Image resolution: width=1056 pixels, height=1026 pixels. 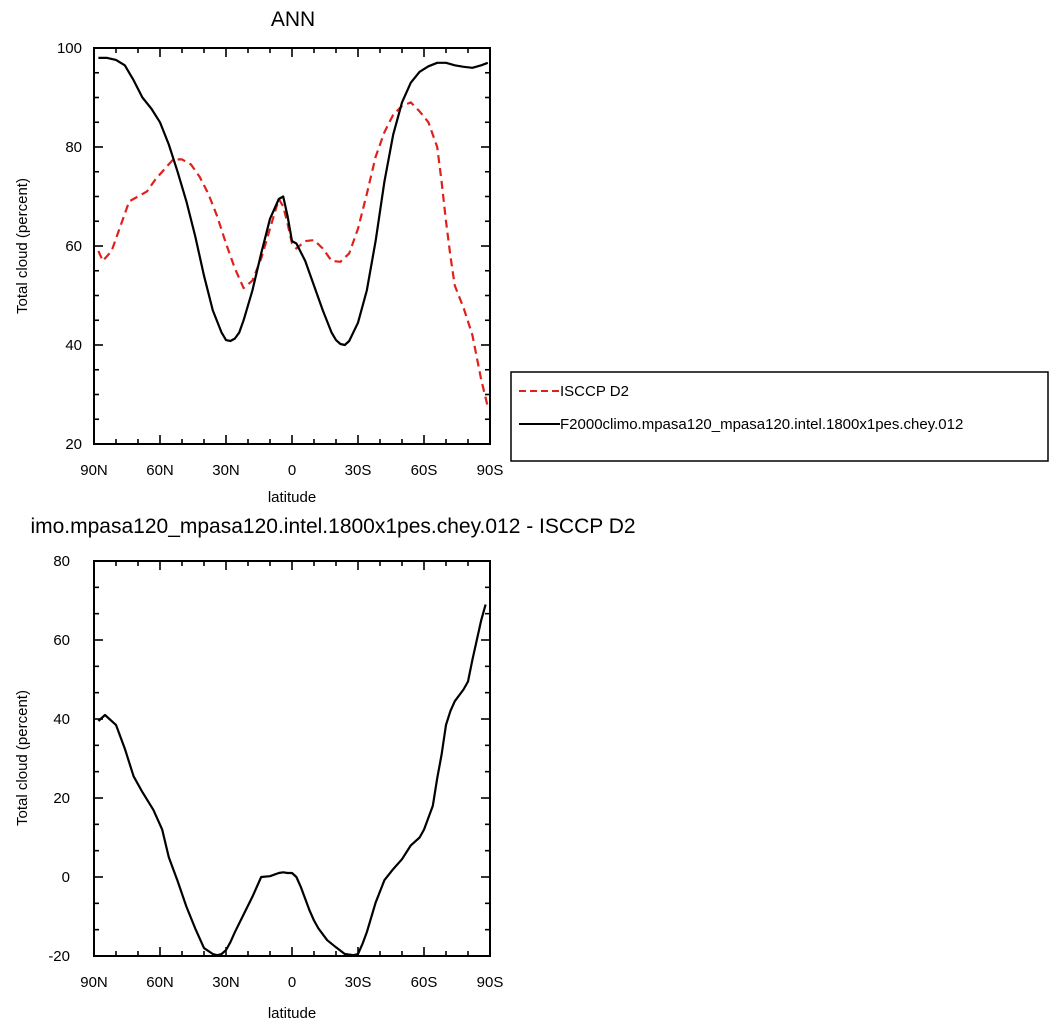 What do you see at coordinates (59, 956) in the screenshot?
I see `panel2-y-tick-label: -20` at bounding box center [59, 956].